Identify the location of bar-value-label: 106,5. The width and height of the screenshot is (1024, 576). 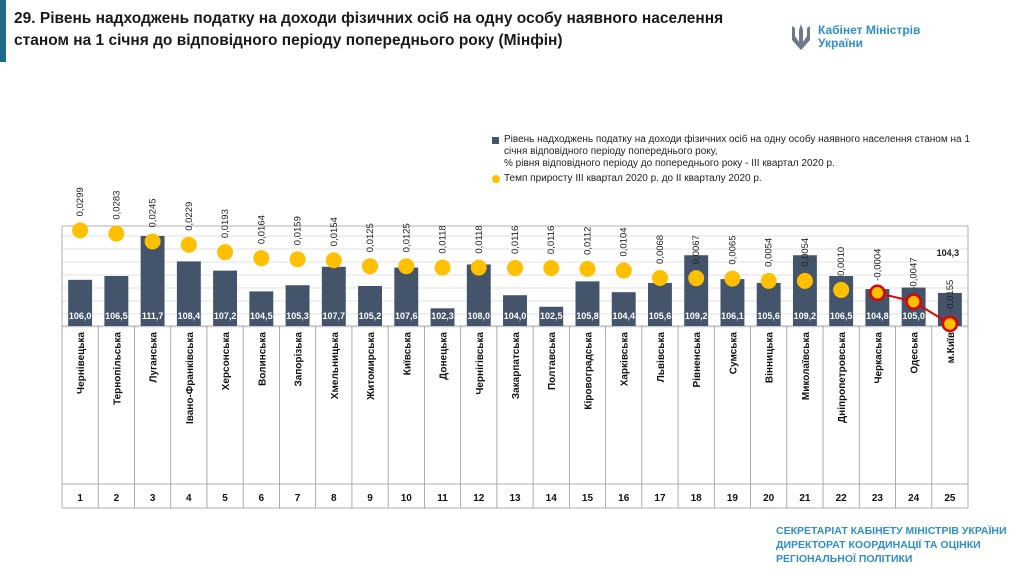
(841, 316).